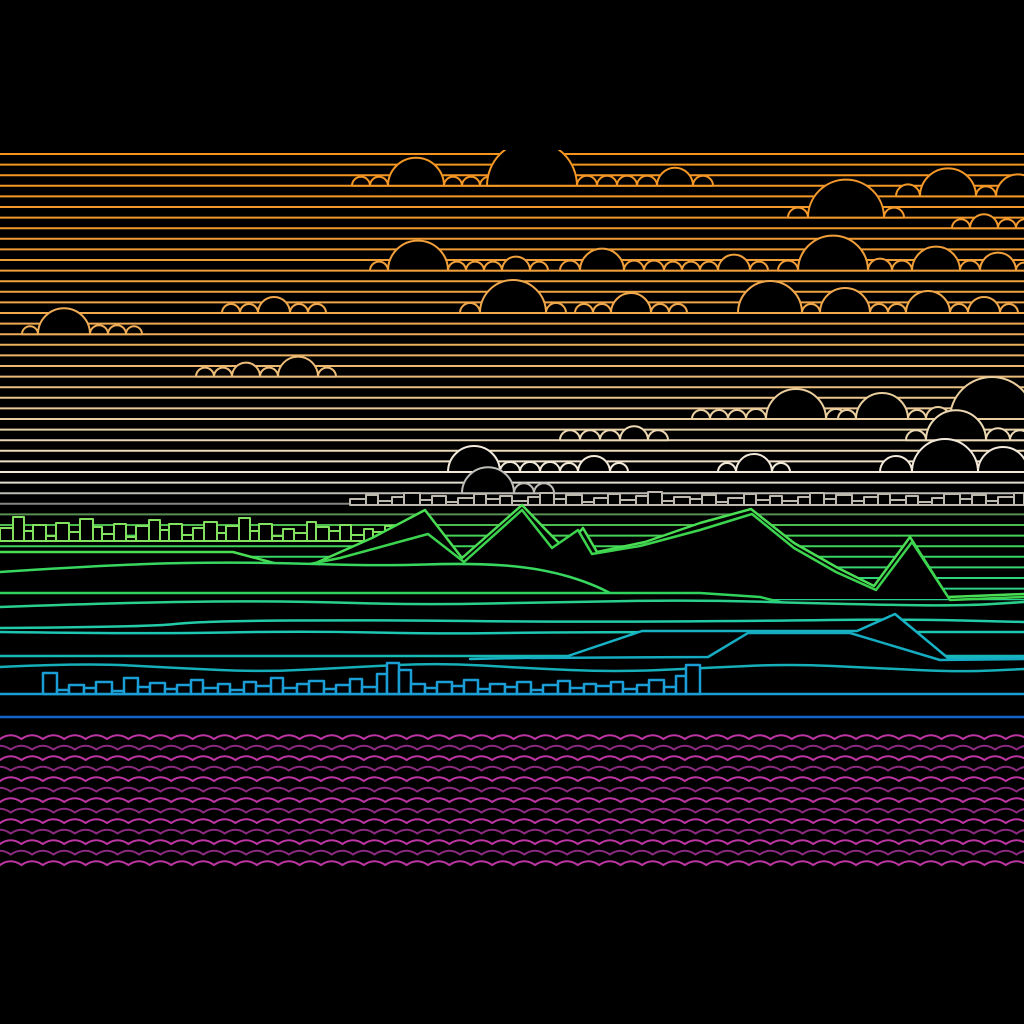 The height and width of the screenshot is (1024, 1024). I want to click on green-skyline-layer, so click(210, 529).